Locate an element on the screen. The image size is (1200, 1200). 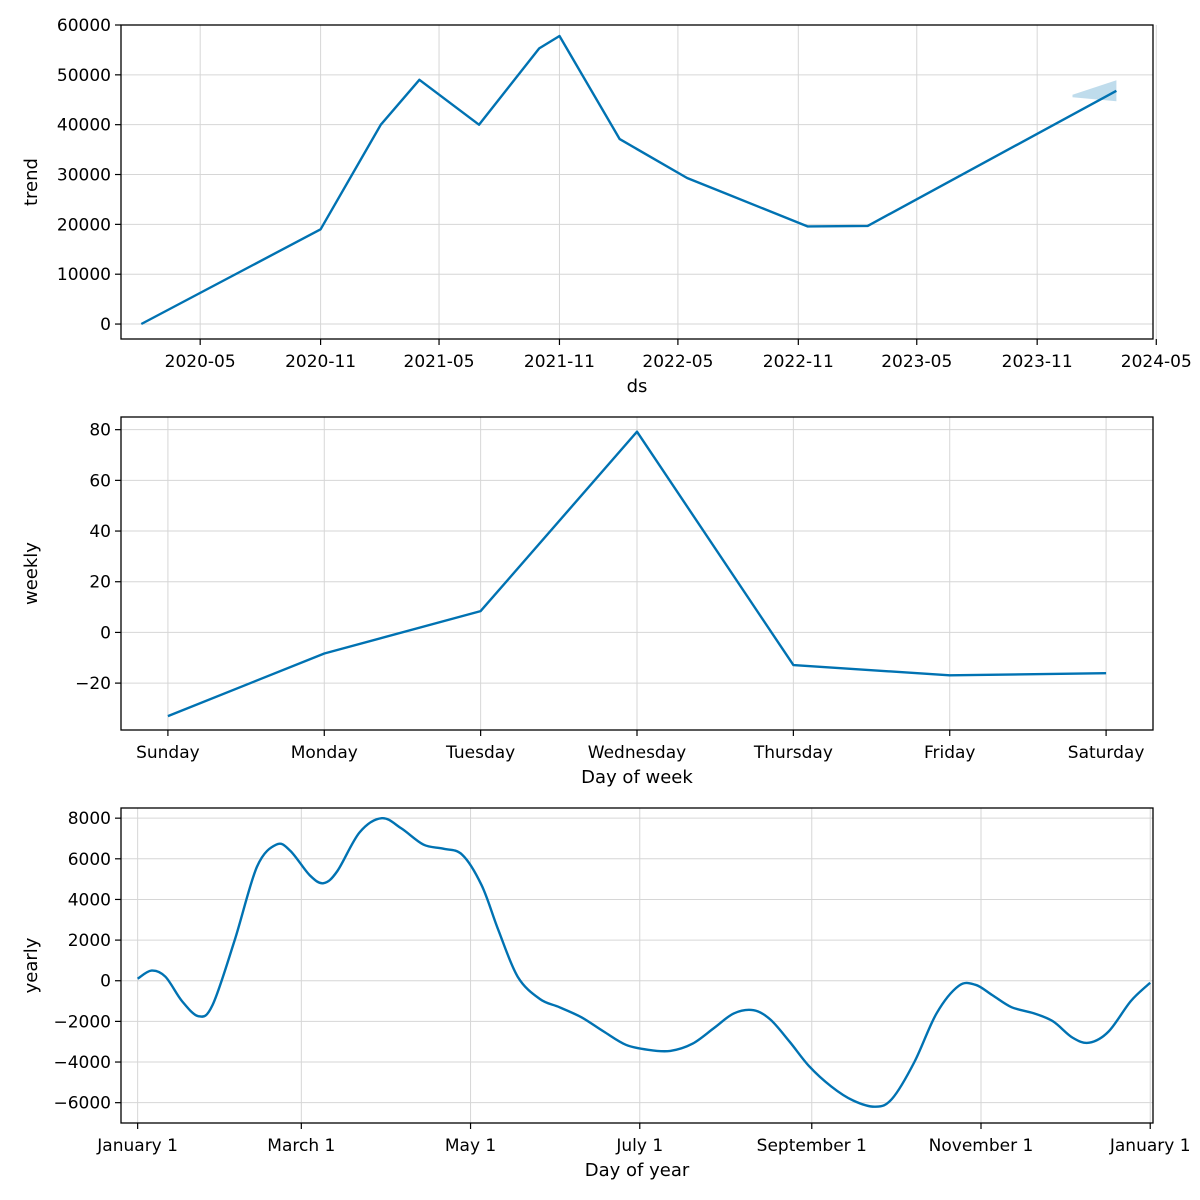
trend-x-tick-label: 2022-11 is located at coordinates (798, 362).